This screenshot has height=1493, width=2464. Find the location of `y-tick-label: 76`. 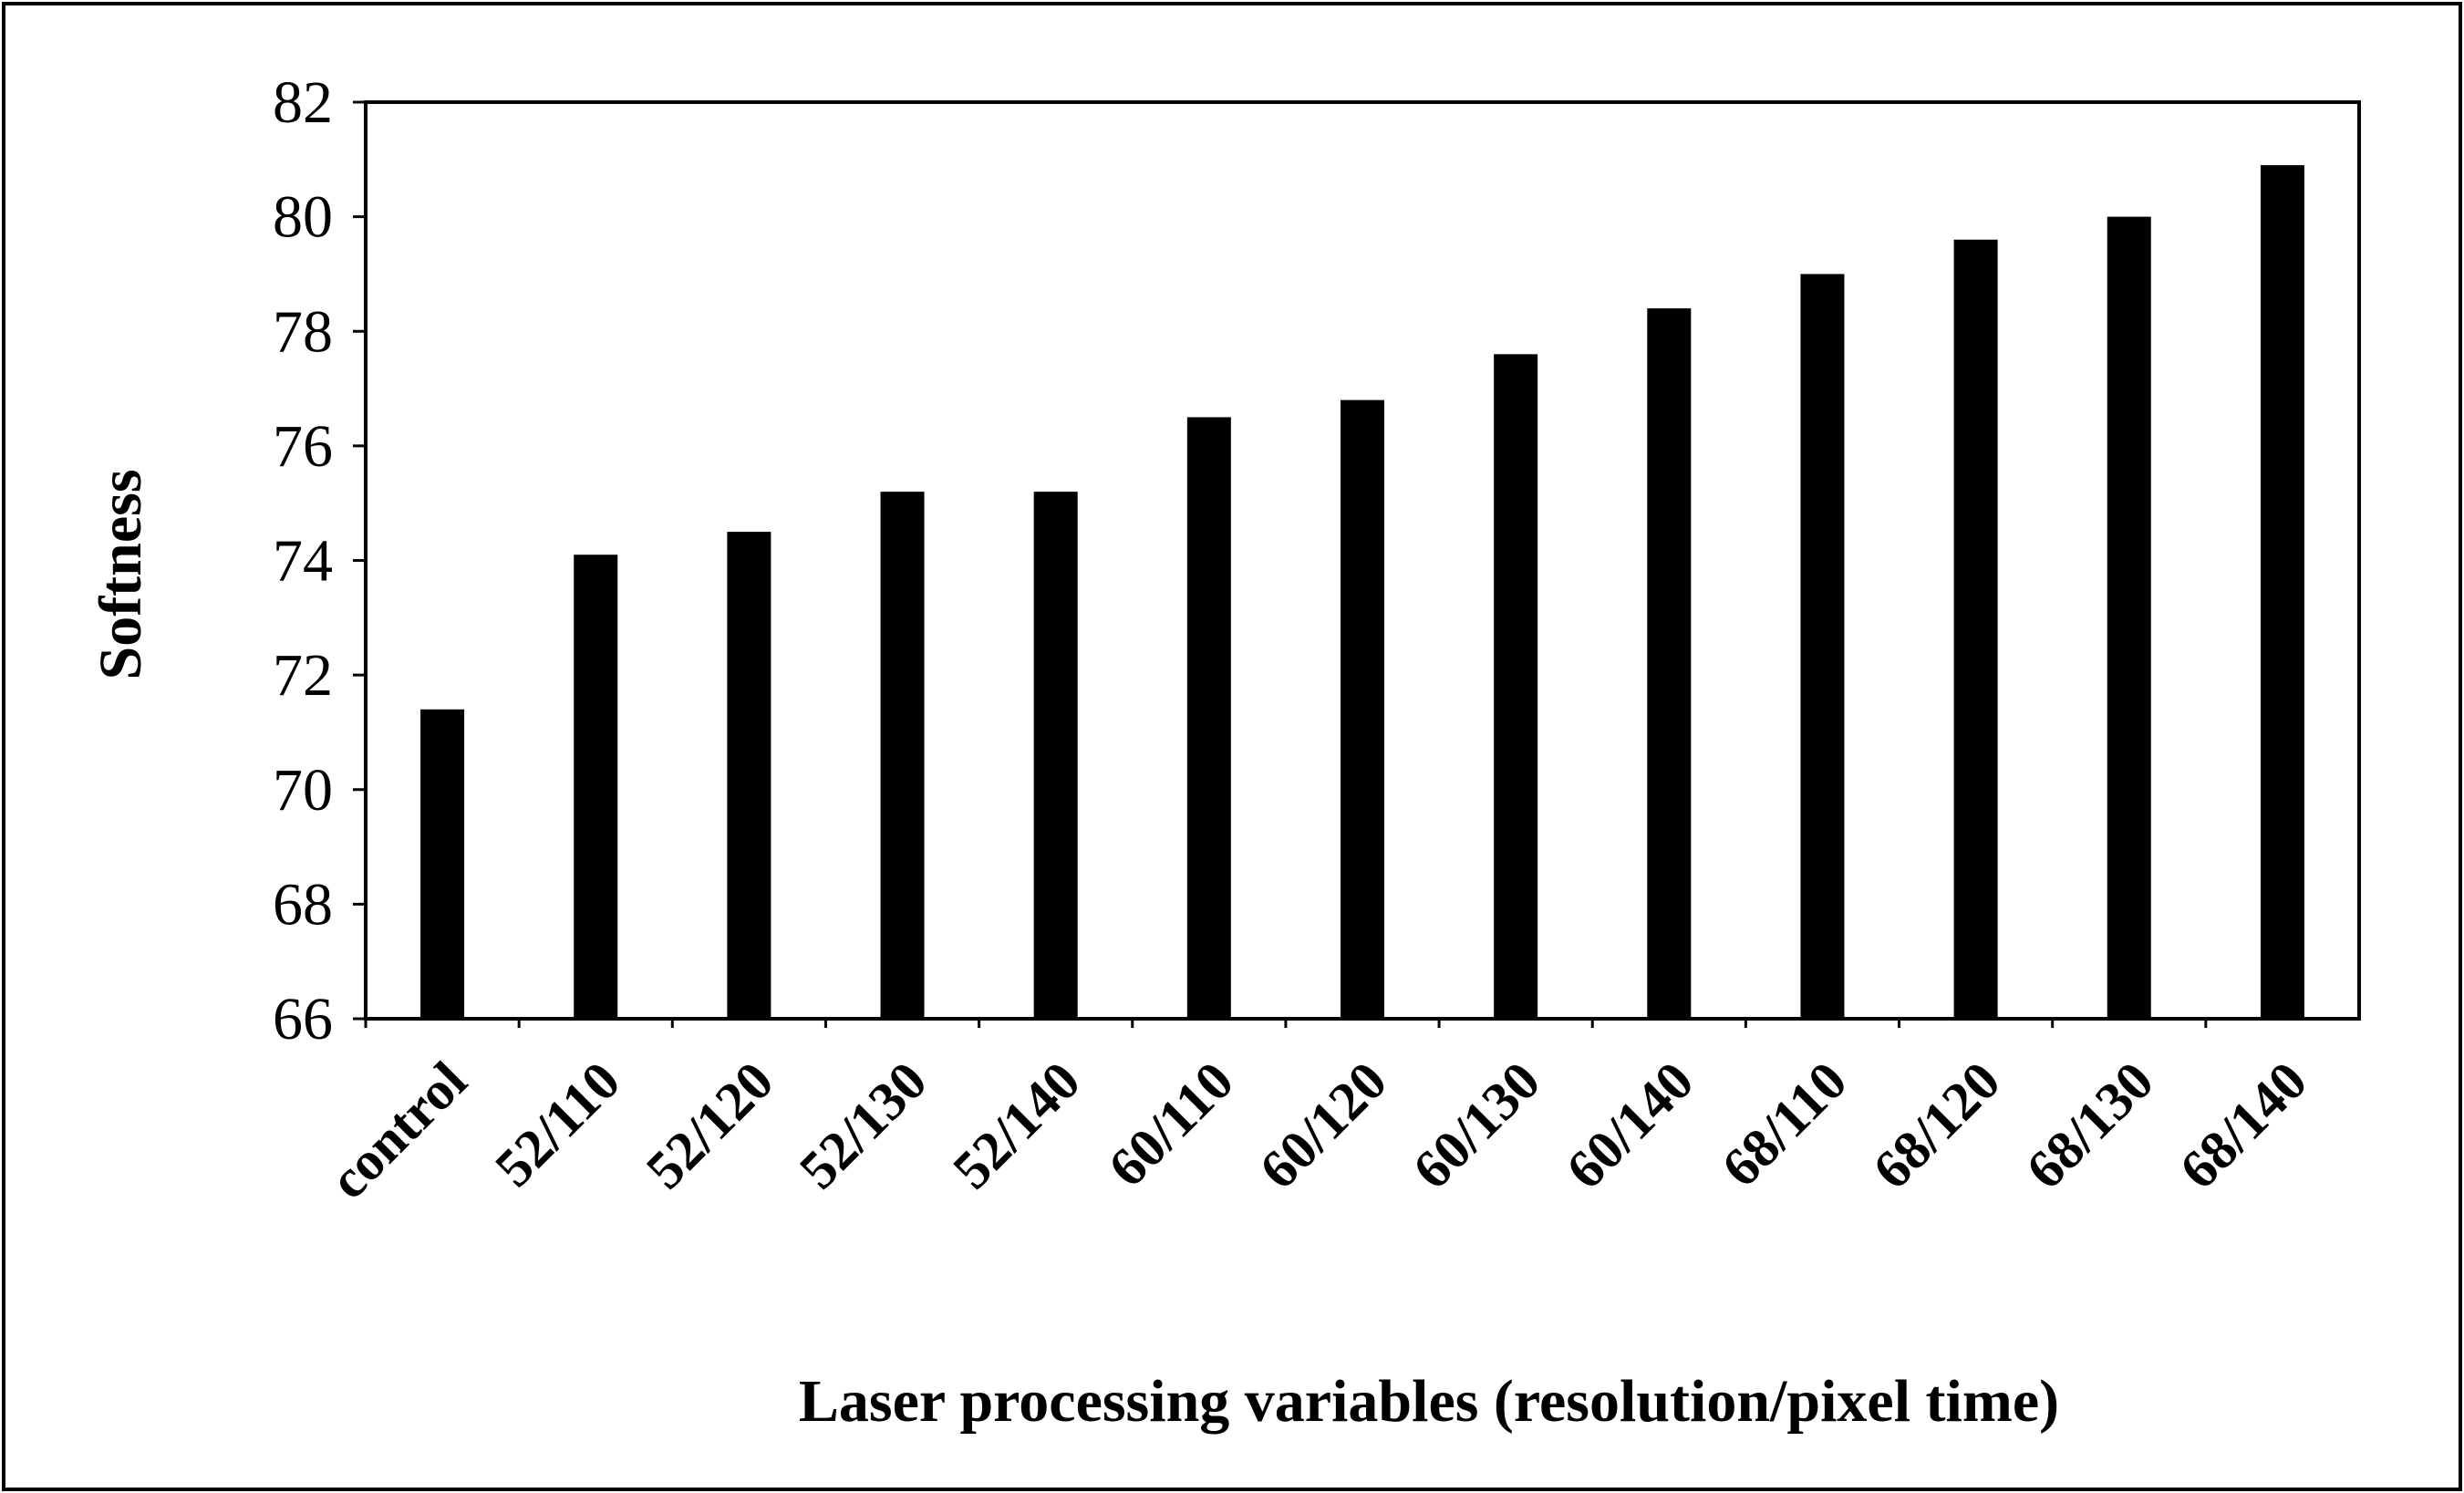

y-tick-label: 76 is located at coordinates (303, 447).